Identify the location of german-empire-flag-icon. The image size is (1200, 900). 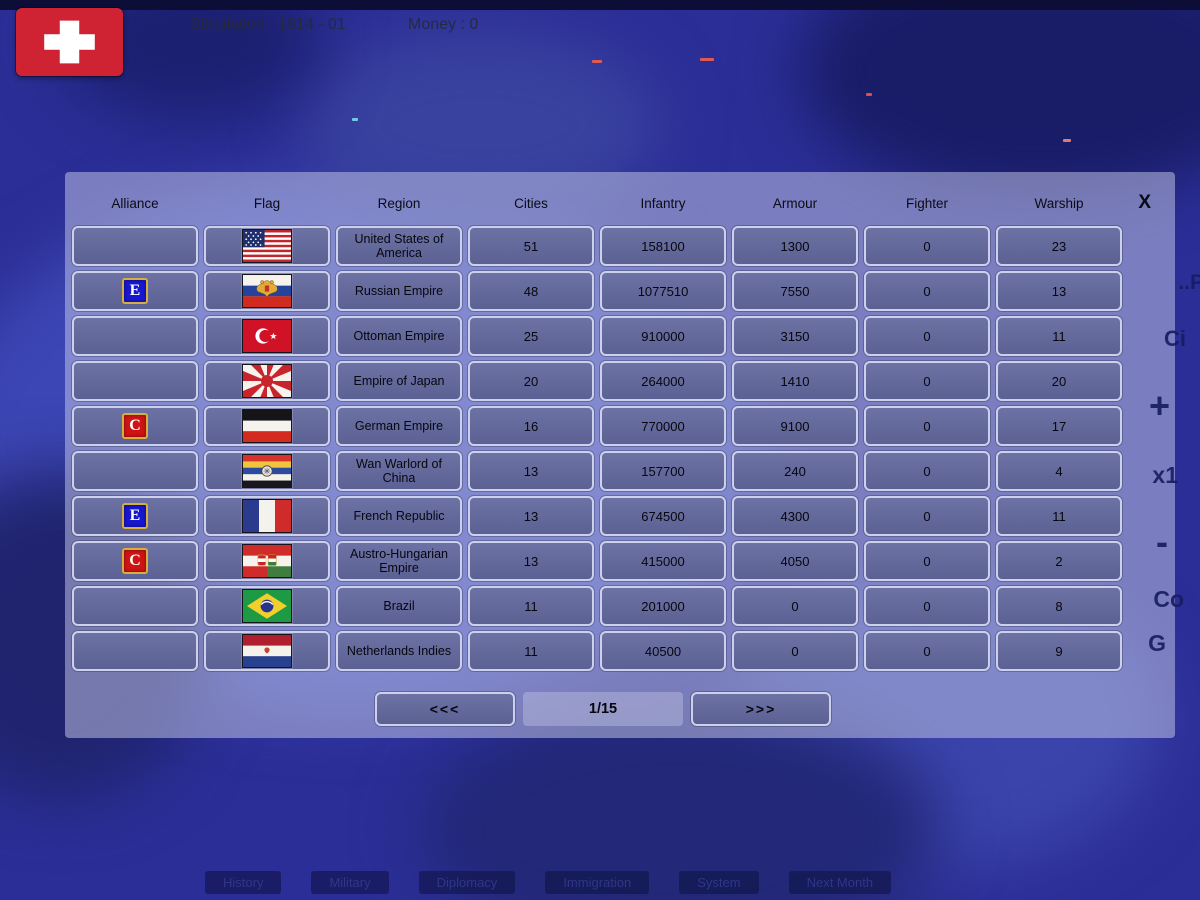
(267, 426).